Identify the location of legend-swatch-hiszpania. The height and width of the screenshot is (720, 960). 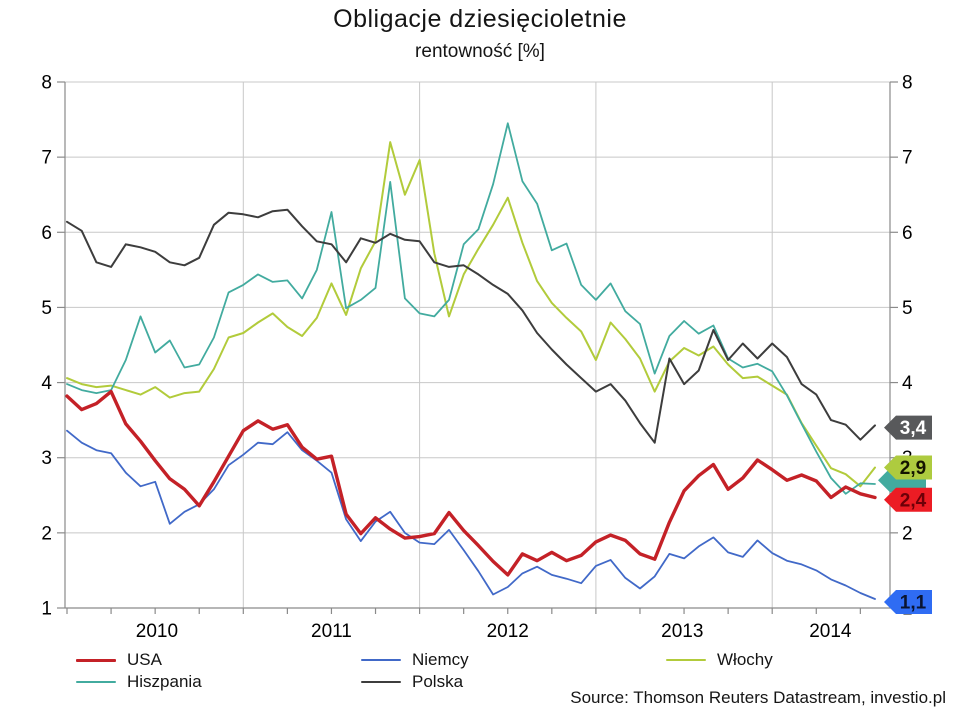
(96, 682).